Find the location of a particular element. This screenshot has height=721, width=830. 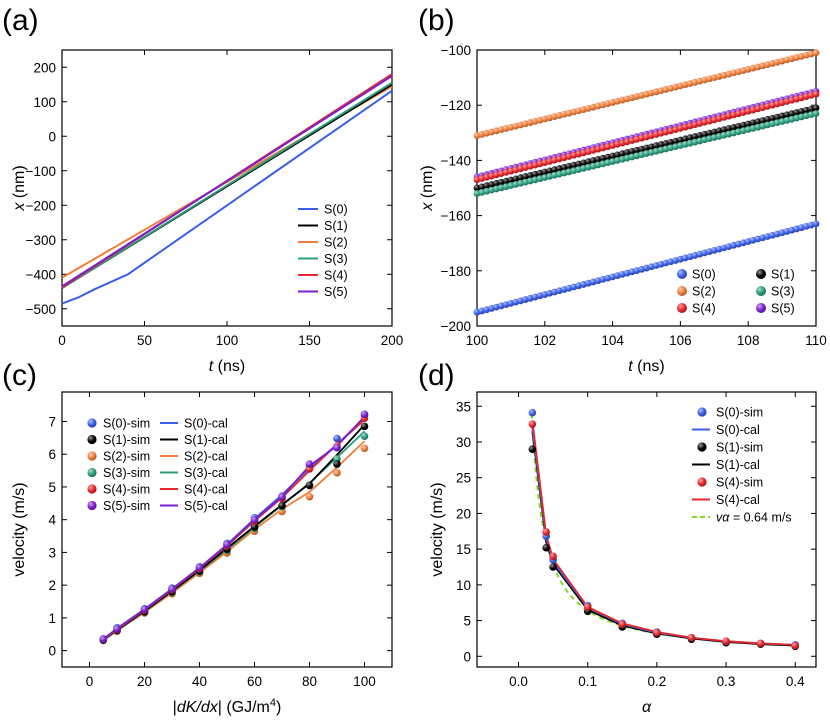

y-tick-label: 200 is located at coordinates (44, 67).